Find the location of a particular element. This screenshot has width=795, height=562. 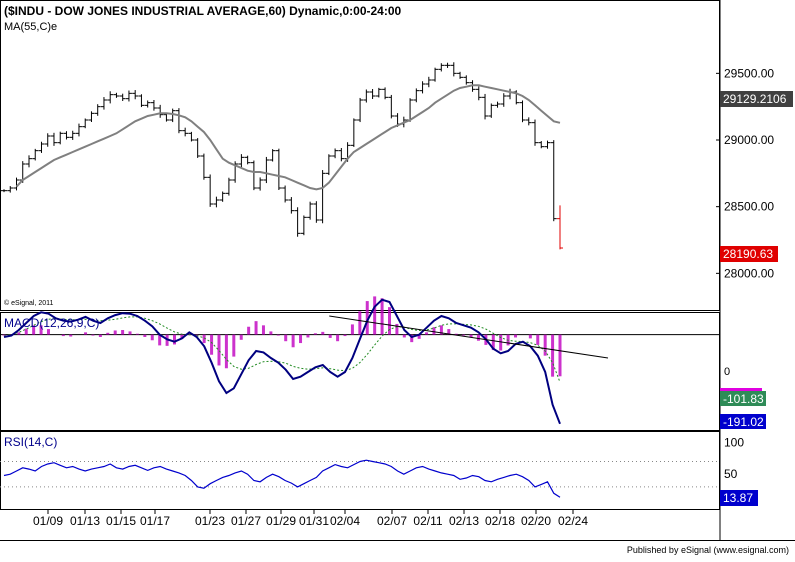

macd-signal-value: -101.83 is located at coordinates (743, 399).